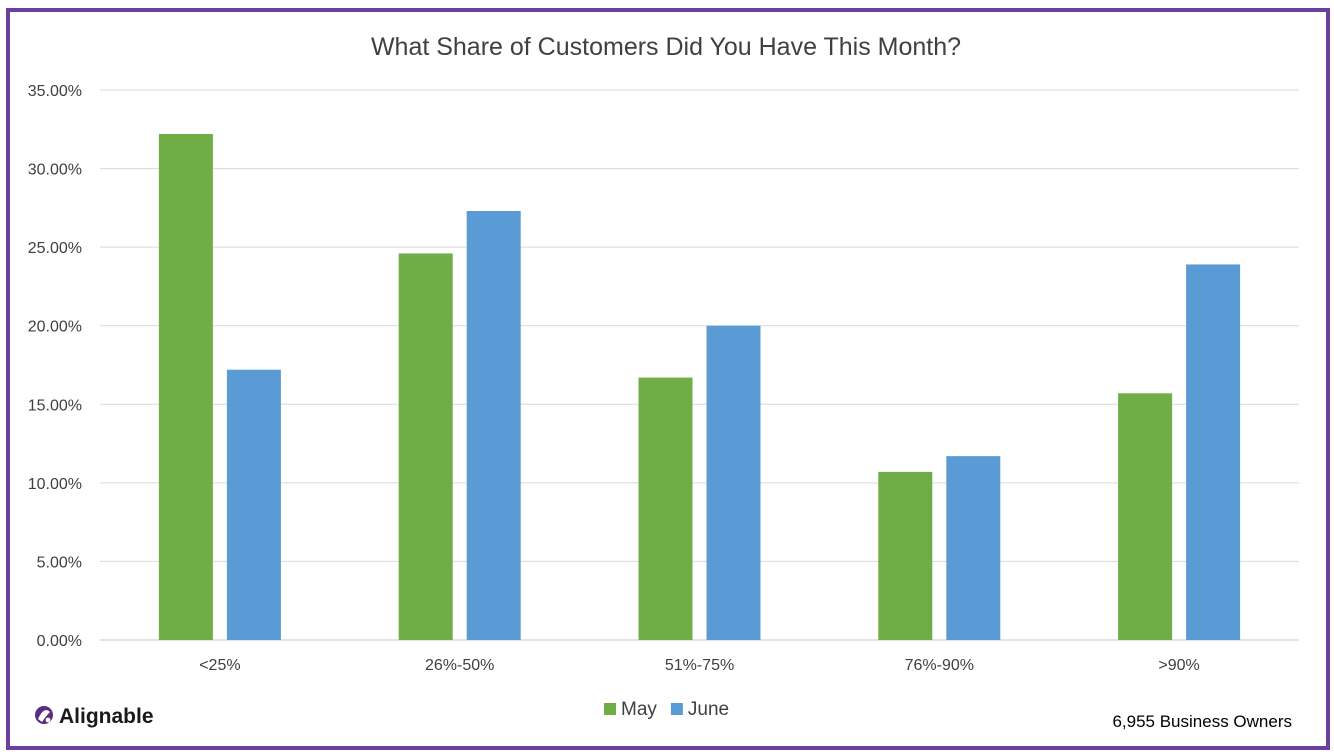  I want to click on sample-size-note: 6,955 Business Owners, so click(1202, 721).